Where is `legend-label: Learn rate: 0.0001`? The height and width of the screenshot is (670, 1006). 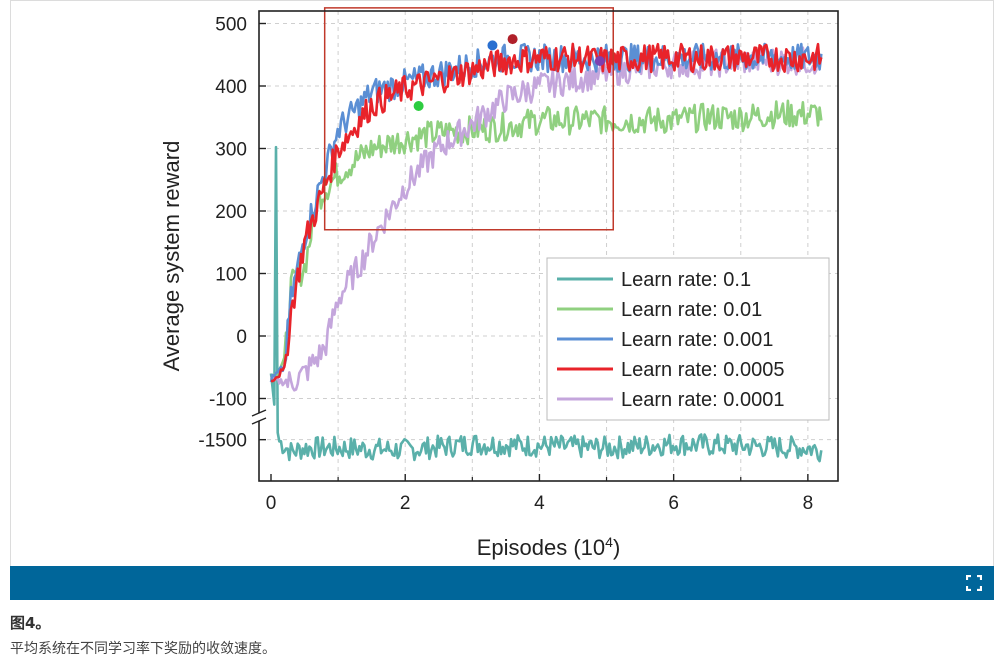 legend-label: Learn rate: 0.0001 is located at coordinates (702, 400).